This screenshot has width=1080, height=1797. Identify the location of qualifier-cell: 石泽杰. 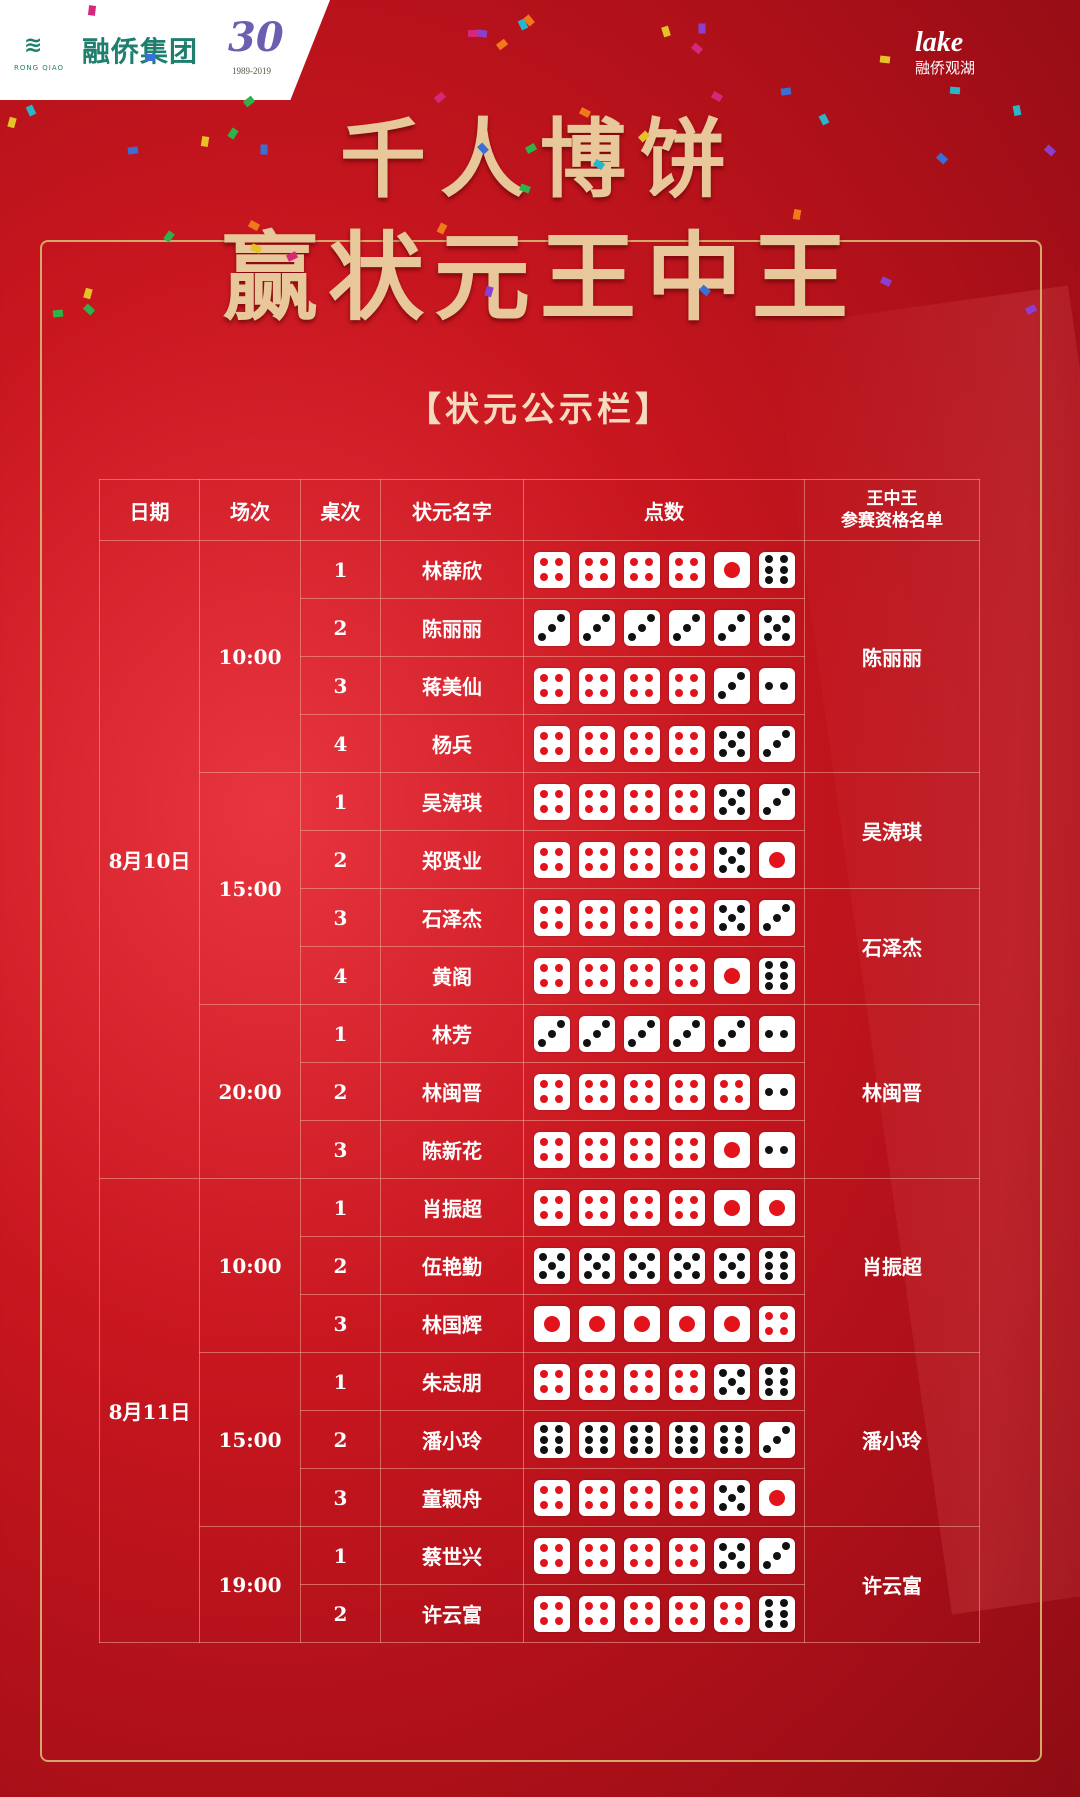
(892, 946).